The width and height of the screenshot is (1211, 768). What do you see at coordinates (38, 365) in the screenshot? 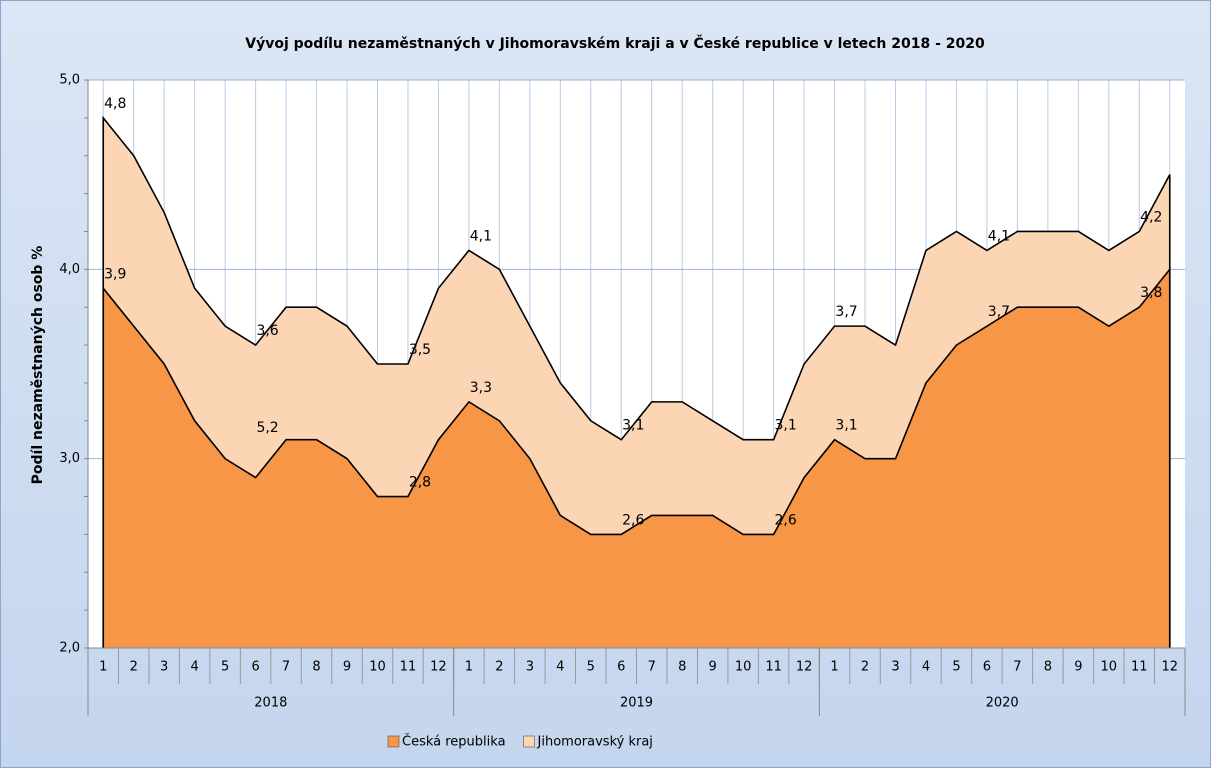
I see `y-axis-title: Podíl nezaměstnaných osob %` at bounding box center [38, 365].